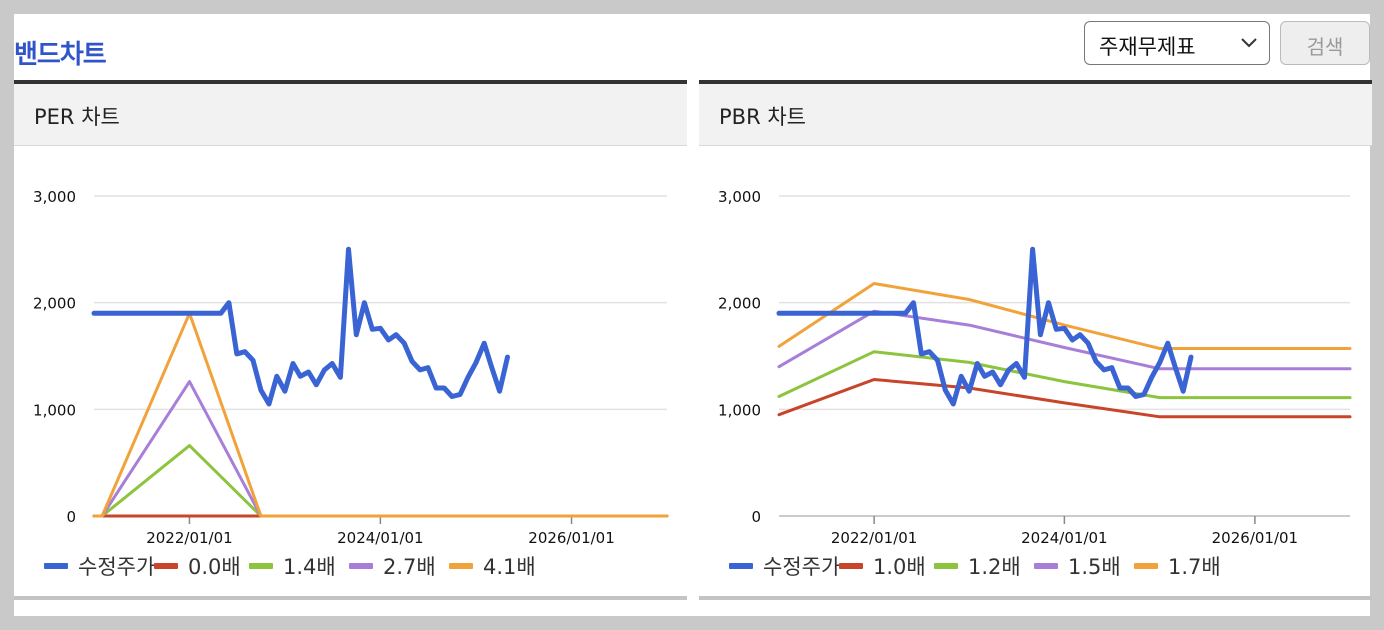  What do you see at coordinates (350, 115) in the screenshot?
I see `per-chart-title: PER 차트` at bounding box center [350, 115].